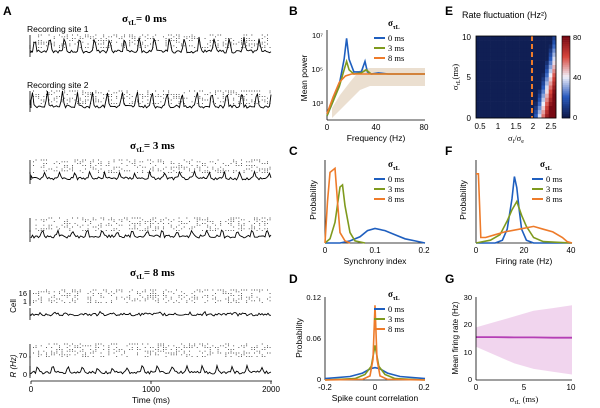 This screenshot has width=600, height=408. I want to click on legend-b-sigma: σ, so click(390, 23).